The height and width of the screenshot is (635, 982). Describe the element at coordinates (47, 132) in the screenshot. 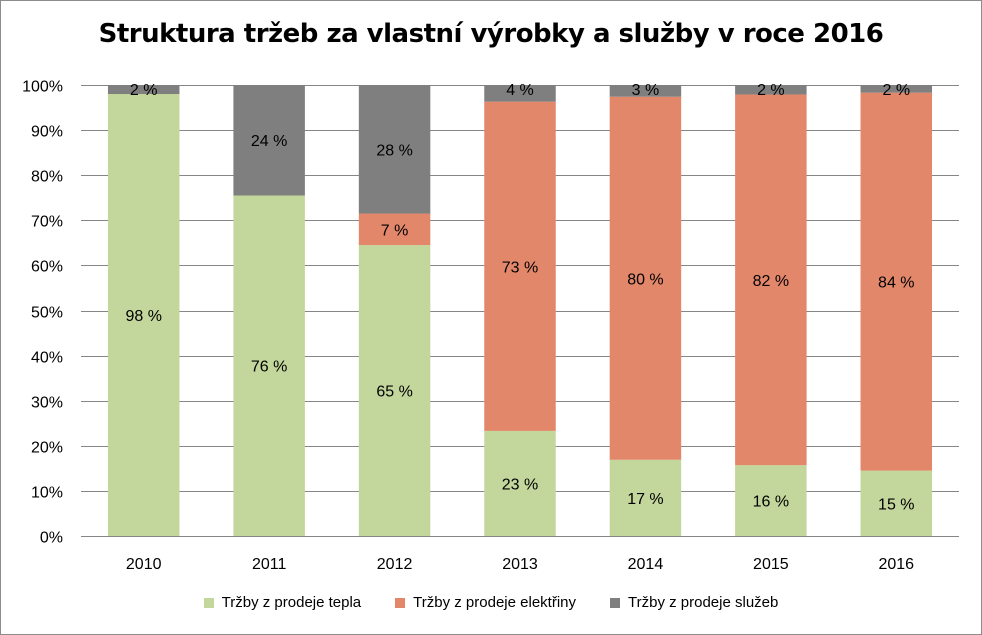

I see `y-tick-label: 90%` at that location.